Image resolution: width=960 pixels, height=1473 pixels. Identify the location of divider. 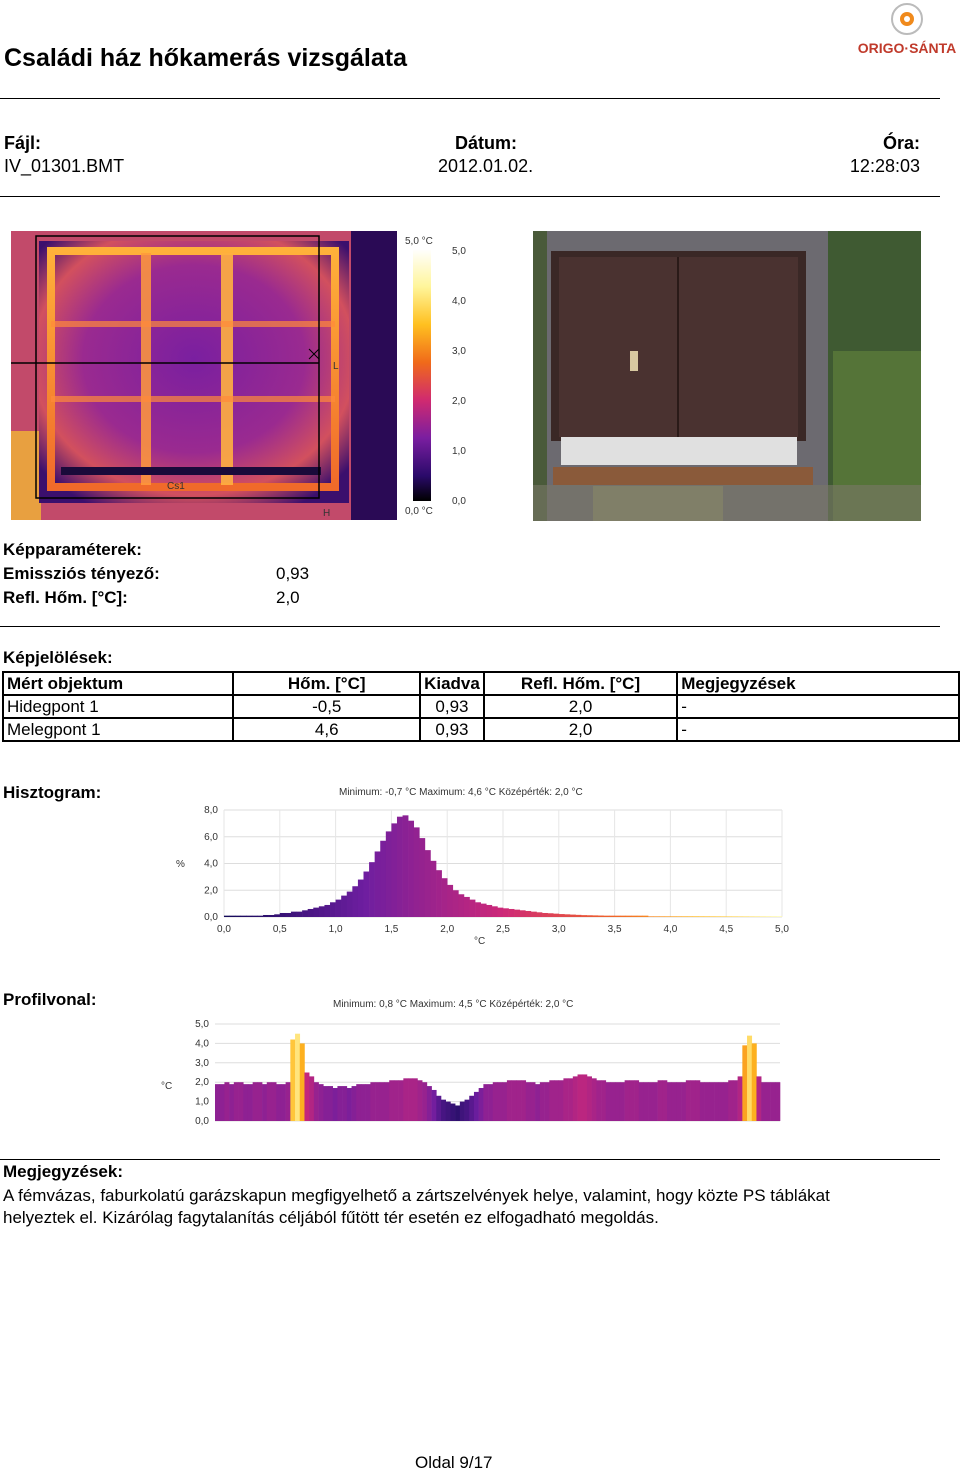
(470, 98).